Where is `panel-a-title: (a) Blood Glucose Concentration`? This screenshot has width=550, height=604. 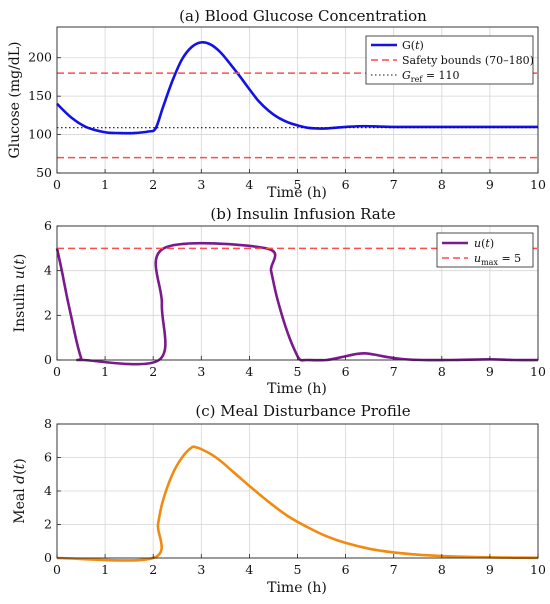
panel-a-title: (a) Blood Glucose Concentration is located at coordinates (303, 16).